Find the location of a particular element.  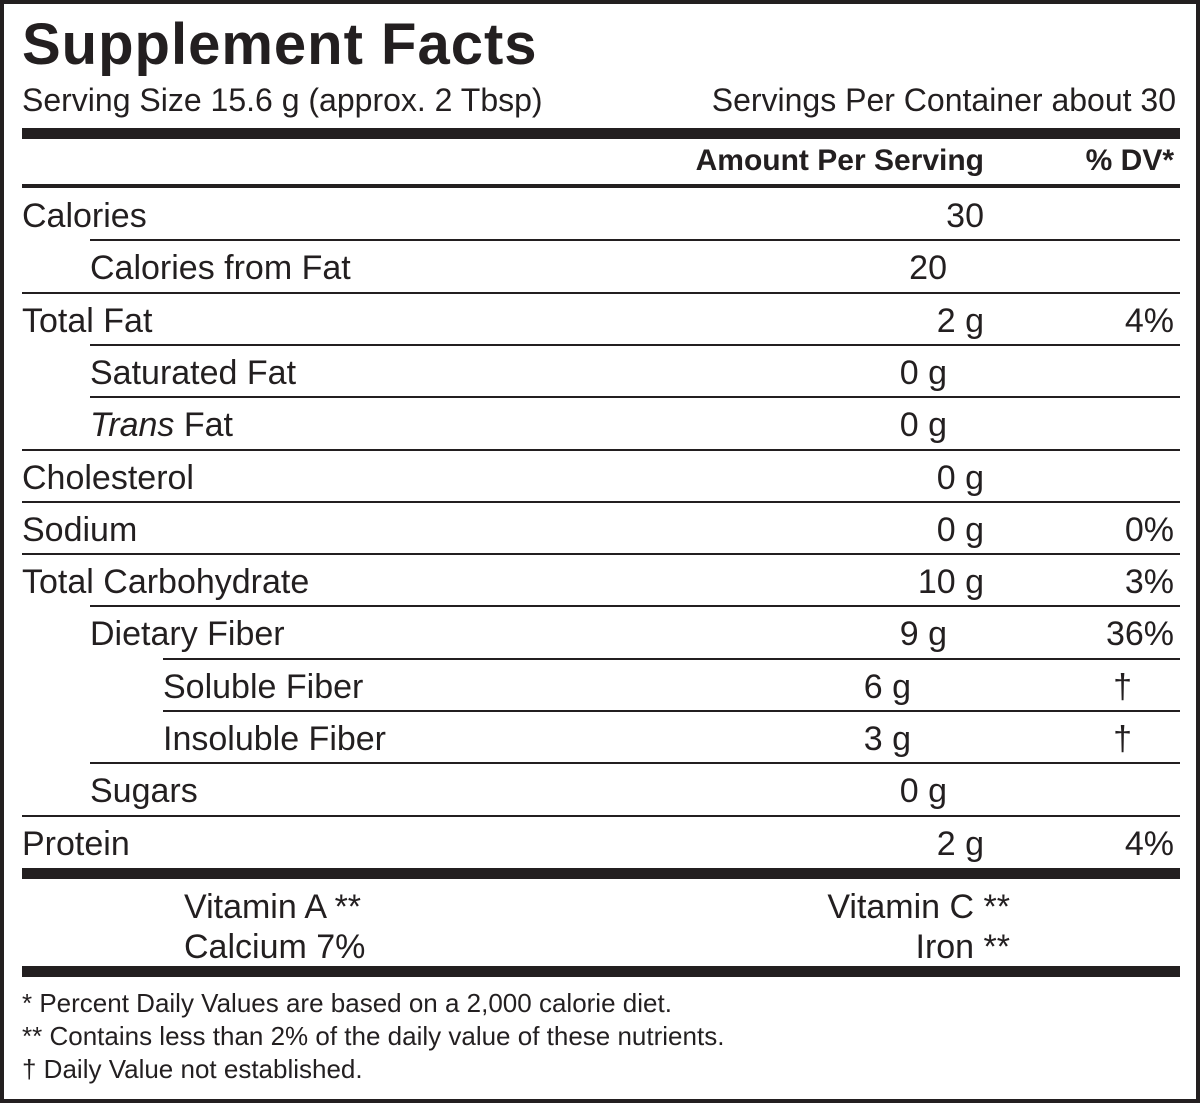

nutrient-row: Total Carbohydrate 10 g 3% is located at coordinates (600, 582).